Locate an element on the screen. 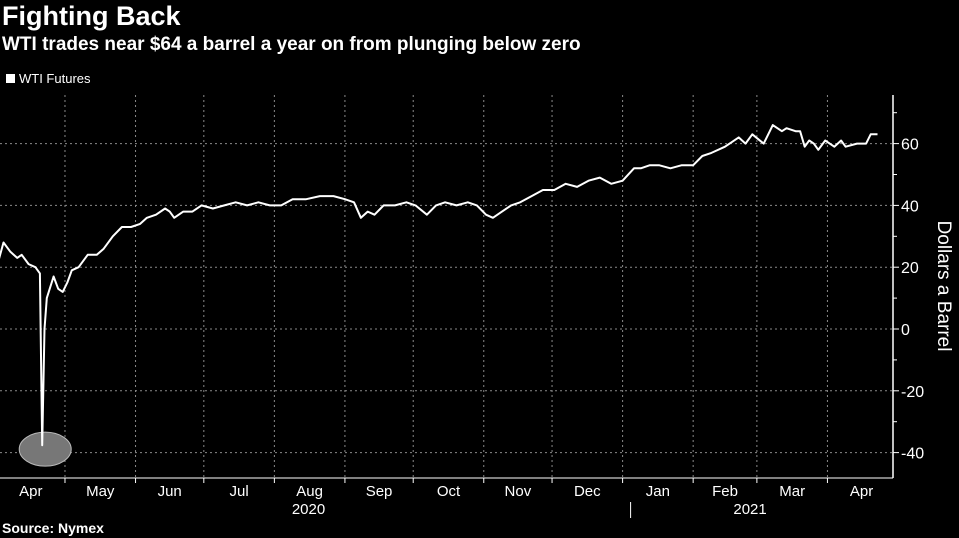 This screenshot has height=538, width=959. source-note: Source: Nymex is located at coordinates (53, 528).